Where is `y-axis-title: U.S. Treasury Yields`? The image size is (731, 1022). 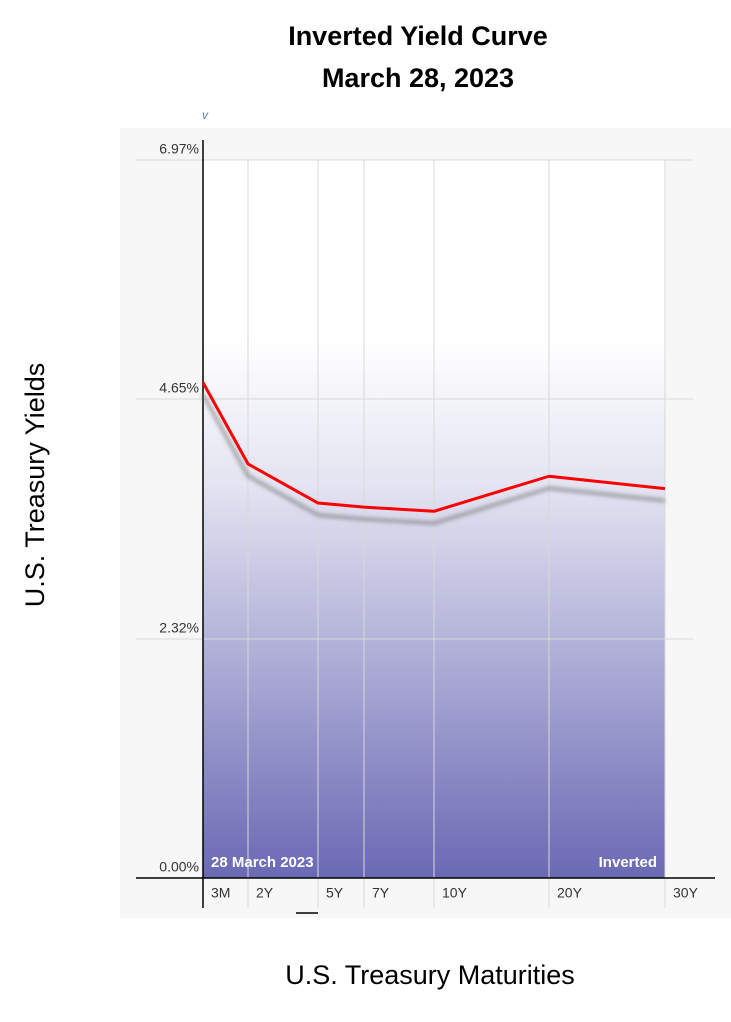
y-axis-title: U.S. Treasury Yields is located at coordinates (35, 485).